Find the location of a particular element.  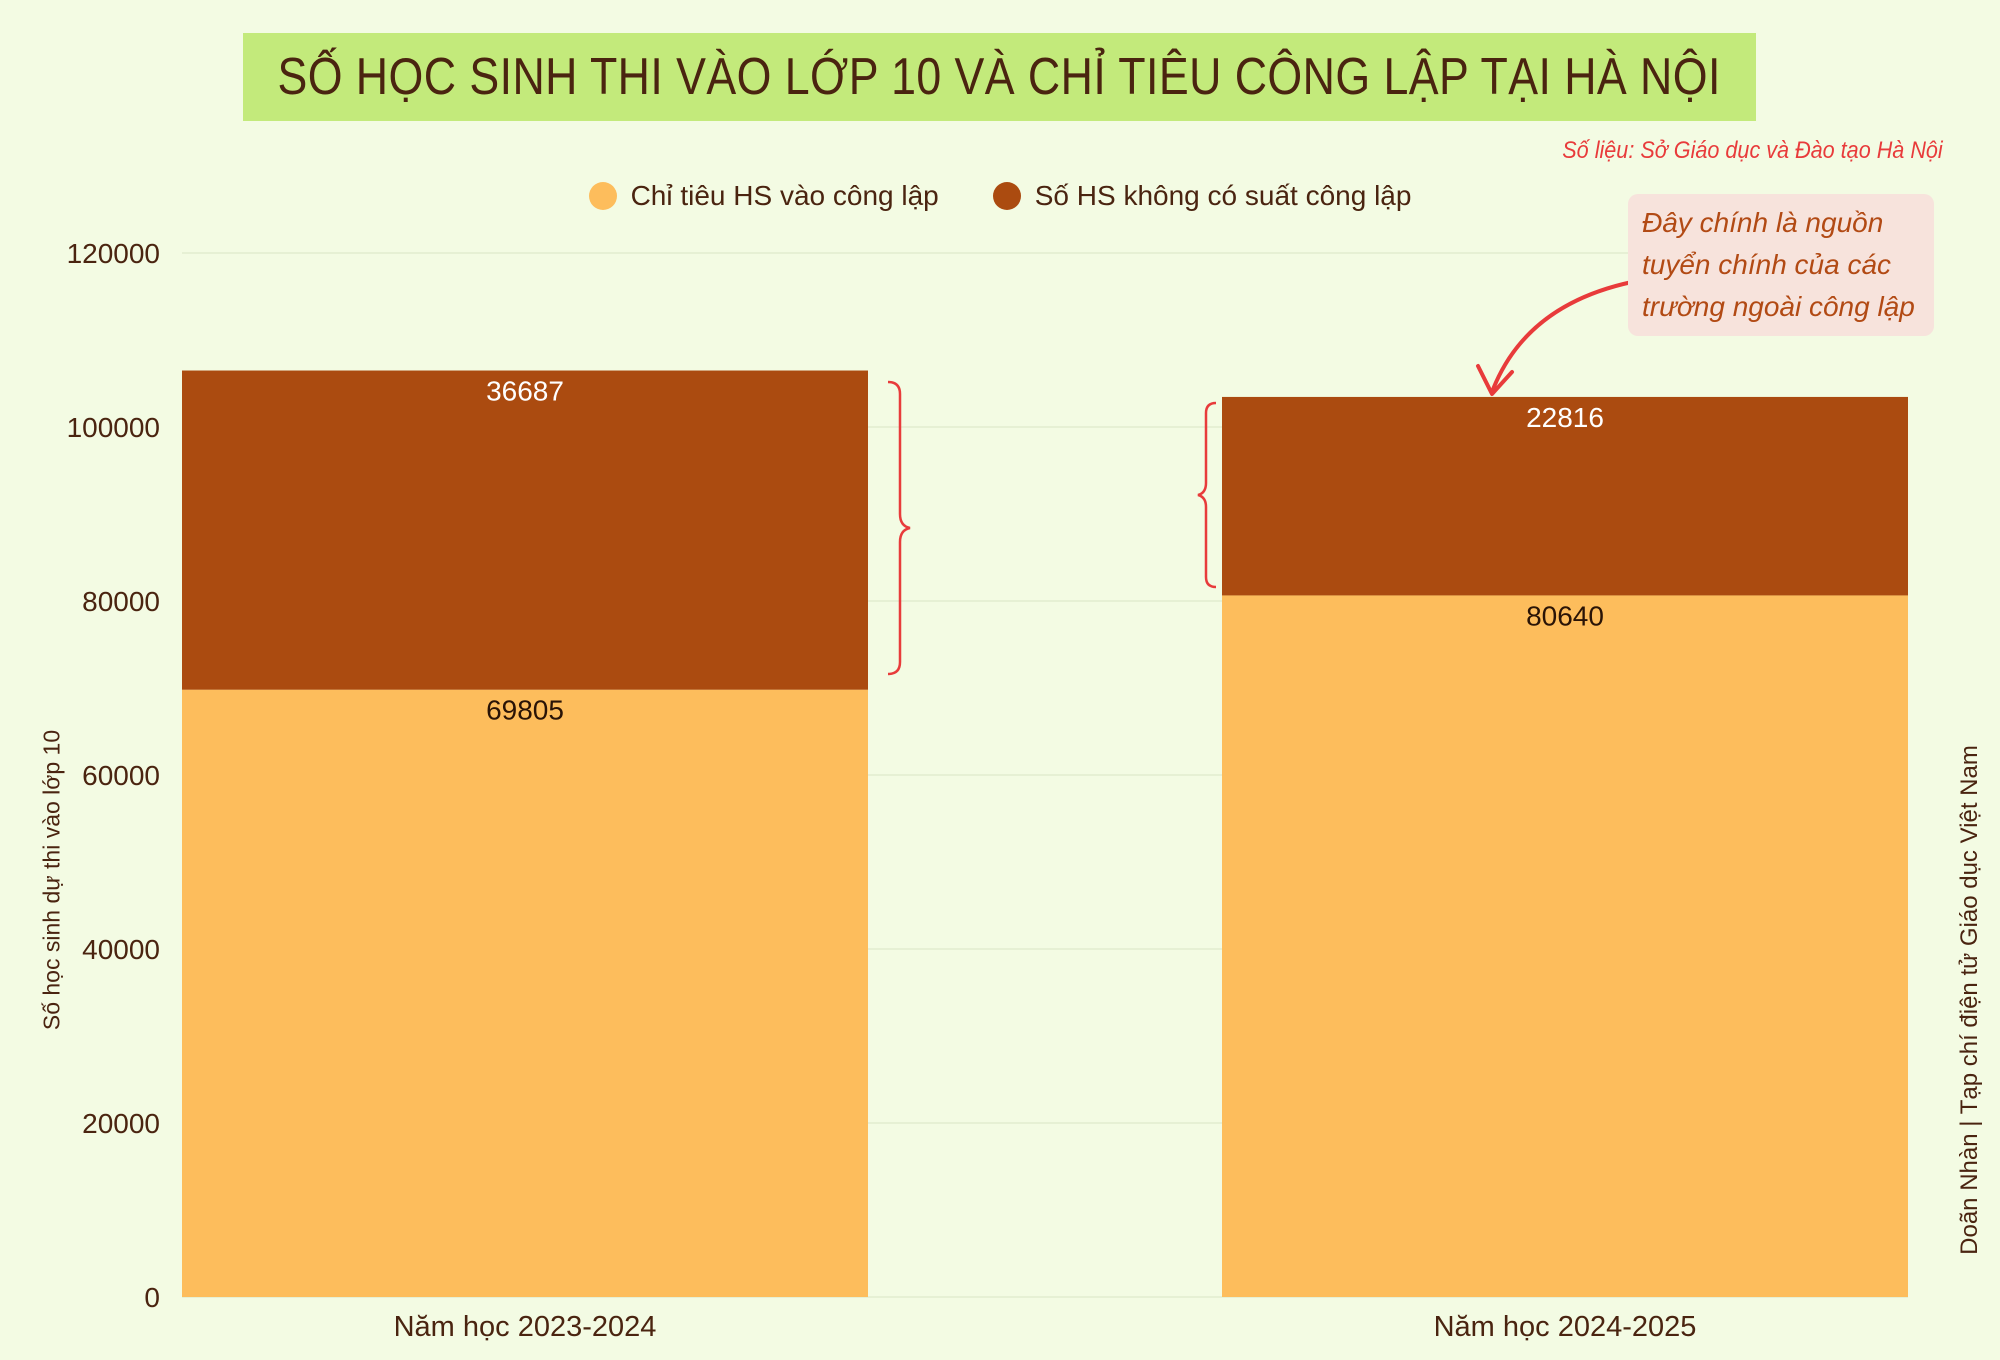

y-tick-label: 20000 is located at coordinates (121, 1123).